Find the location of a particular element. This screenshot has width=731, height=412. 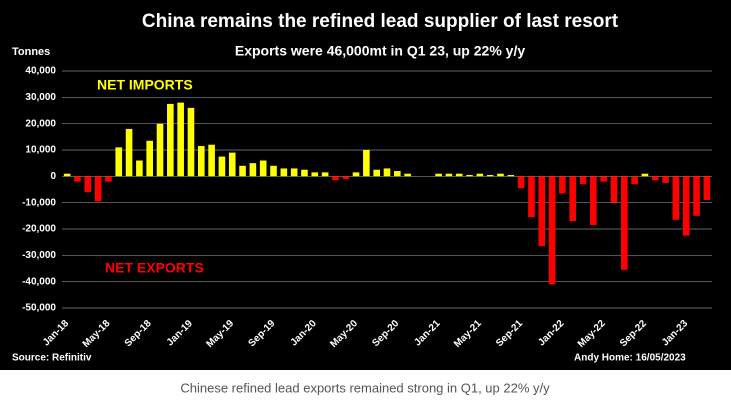

annotation: NET IMPORTS is located at coordinates (145, 85).